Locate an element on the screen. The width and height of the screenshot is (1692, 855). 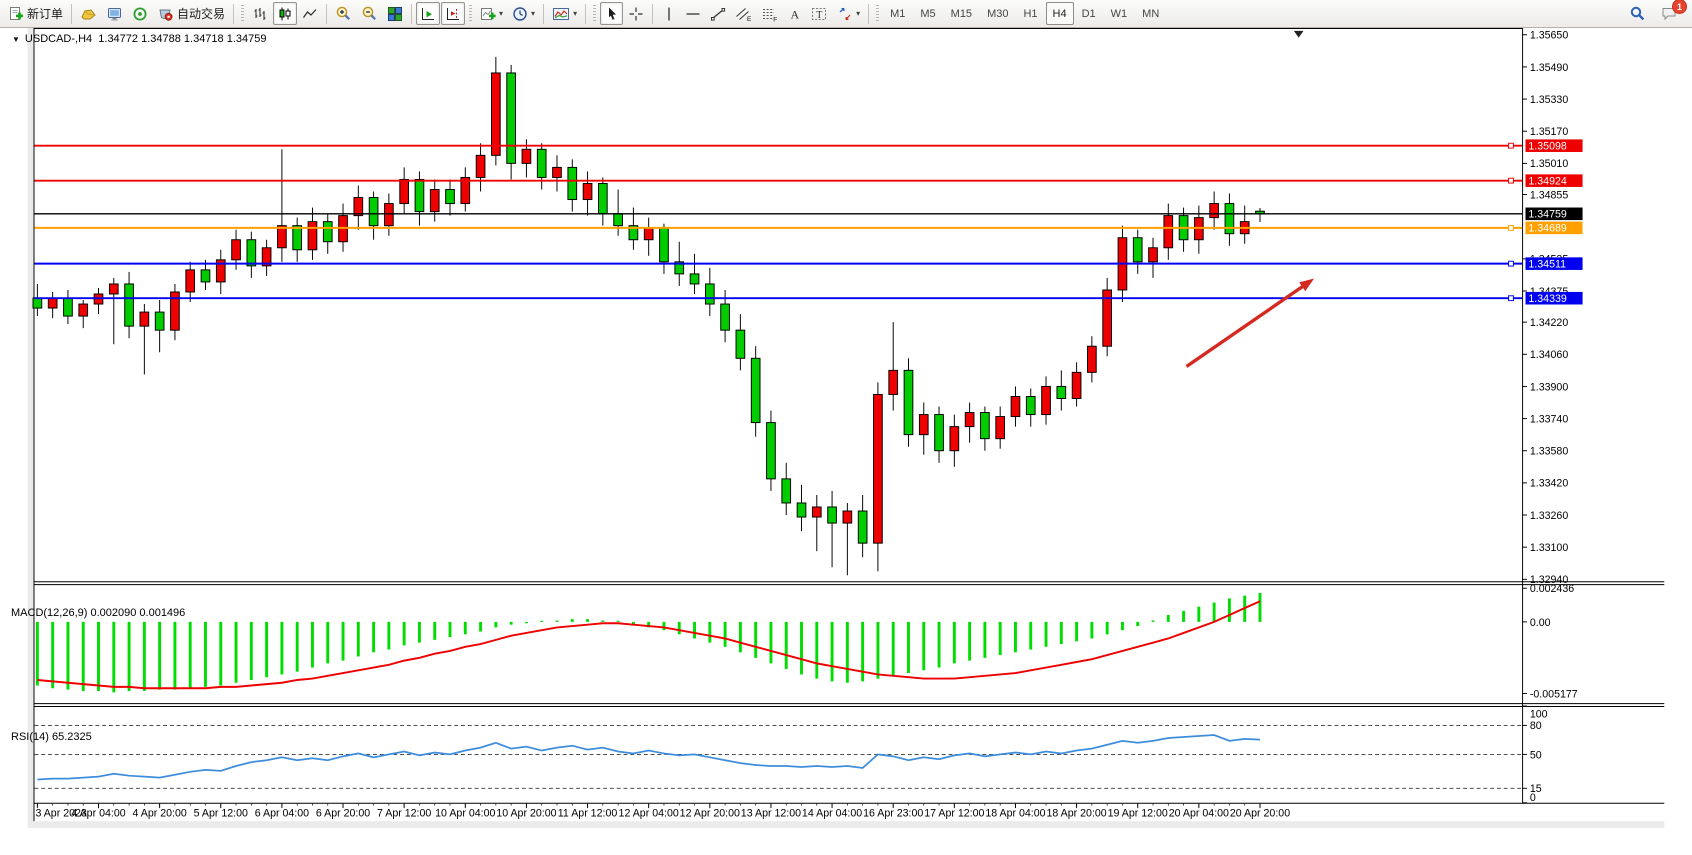
timeframe-h1: H1 is located at coordinates (1030, 13).